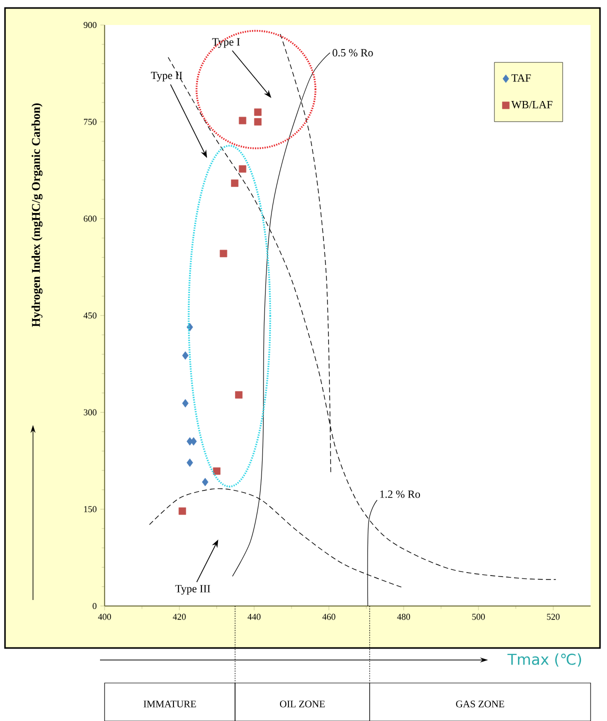 Image resolution: width=607 pixels, height=721 pixels. I want to click on y-tick-label: 150, so click(90, 509).